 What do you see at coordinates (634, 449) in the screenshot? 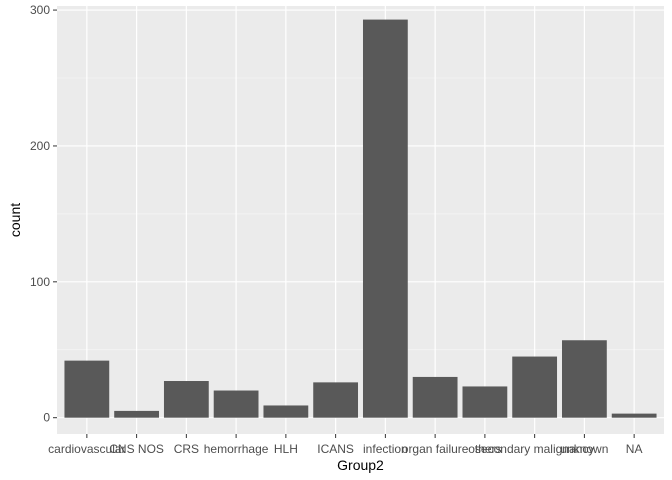
I see `x-tick-label: NA` at bounding box center [634, 449].